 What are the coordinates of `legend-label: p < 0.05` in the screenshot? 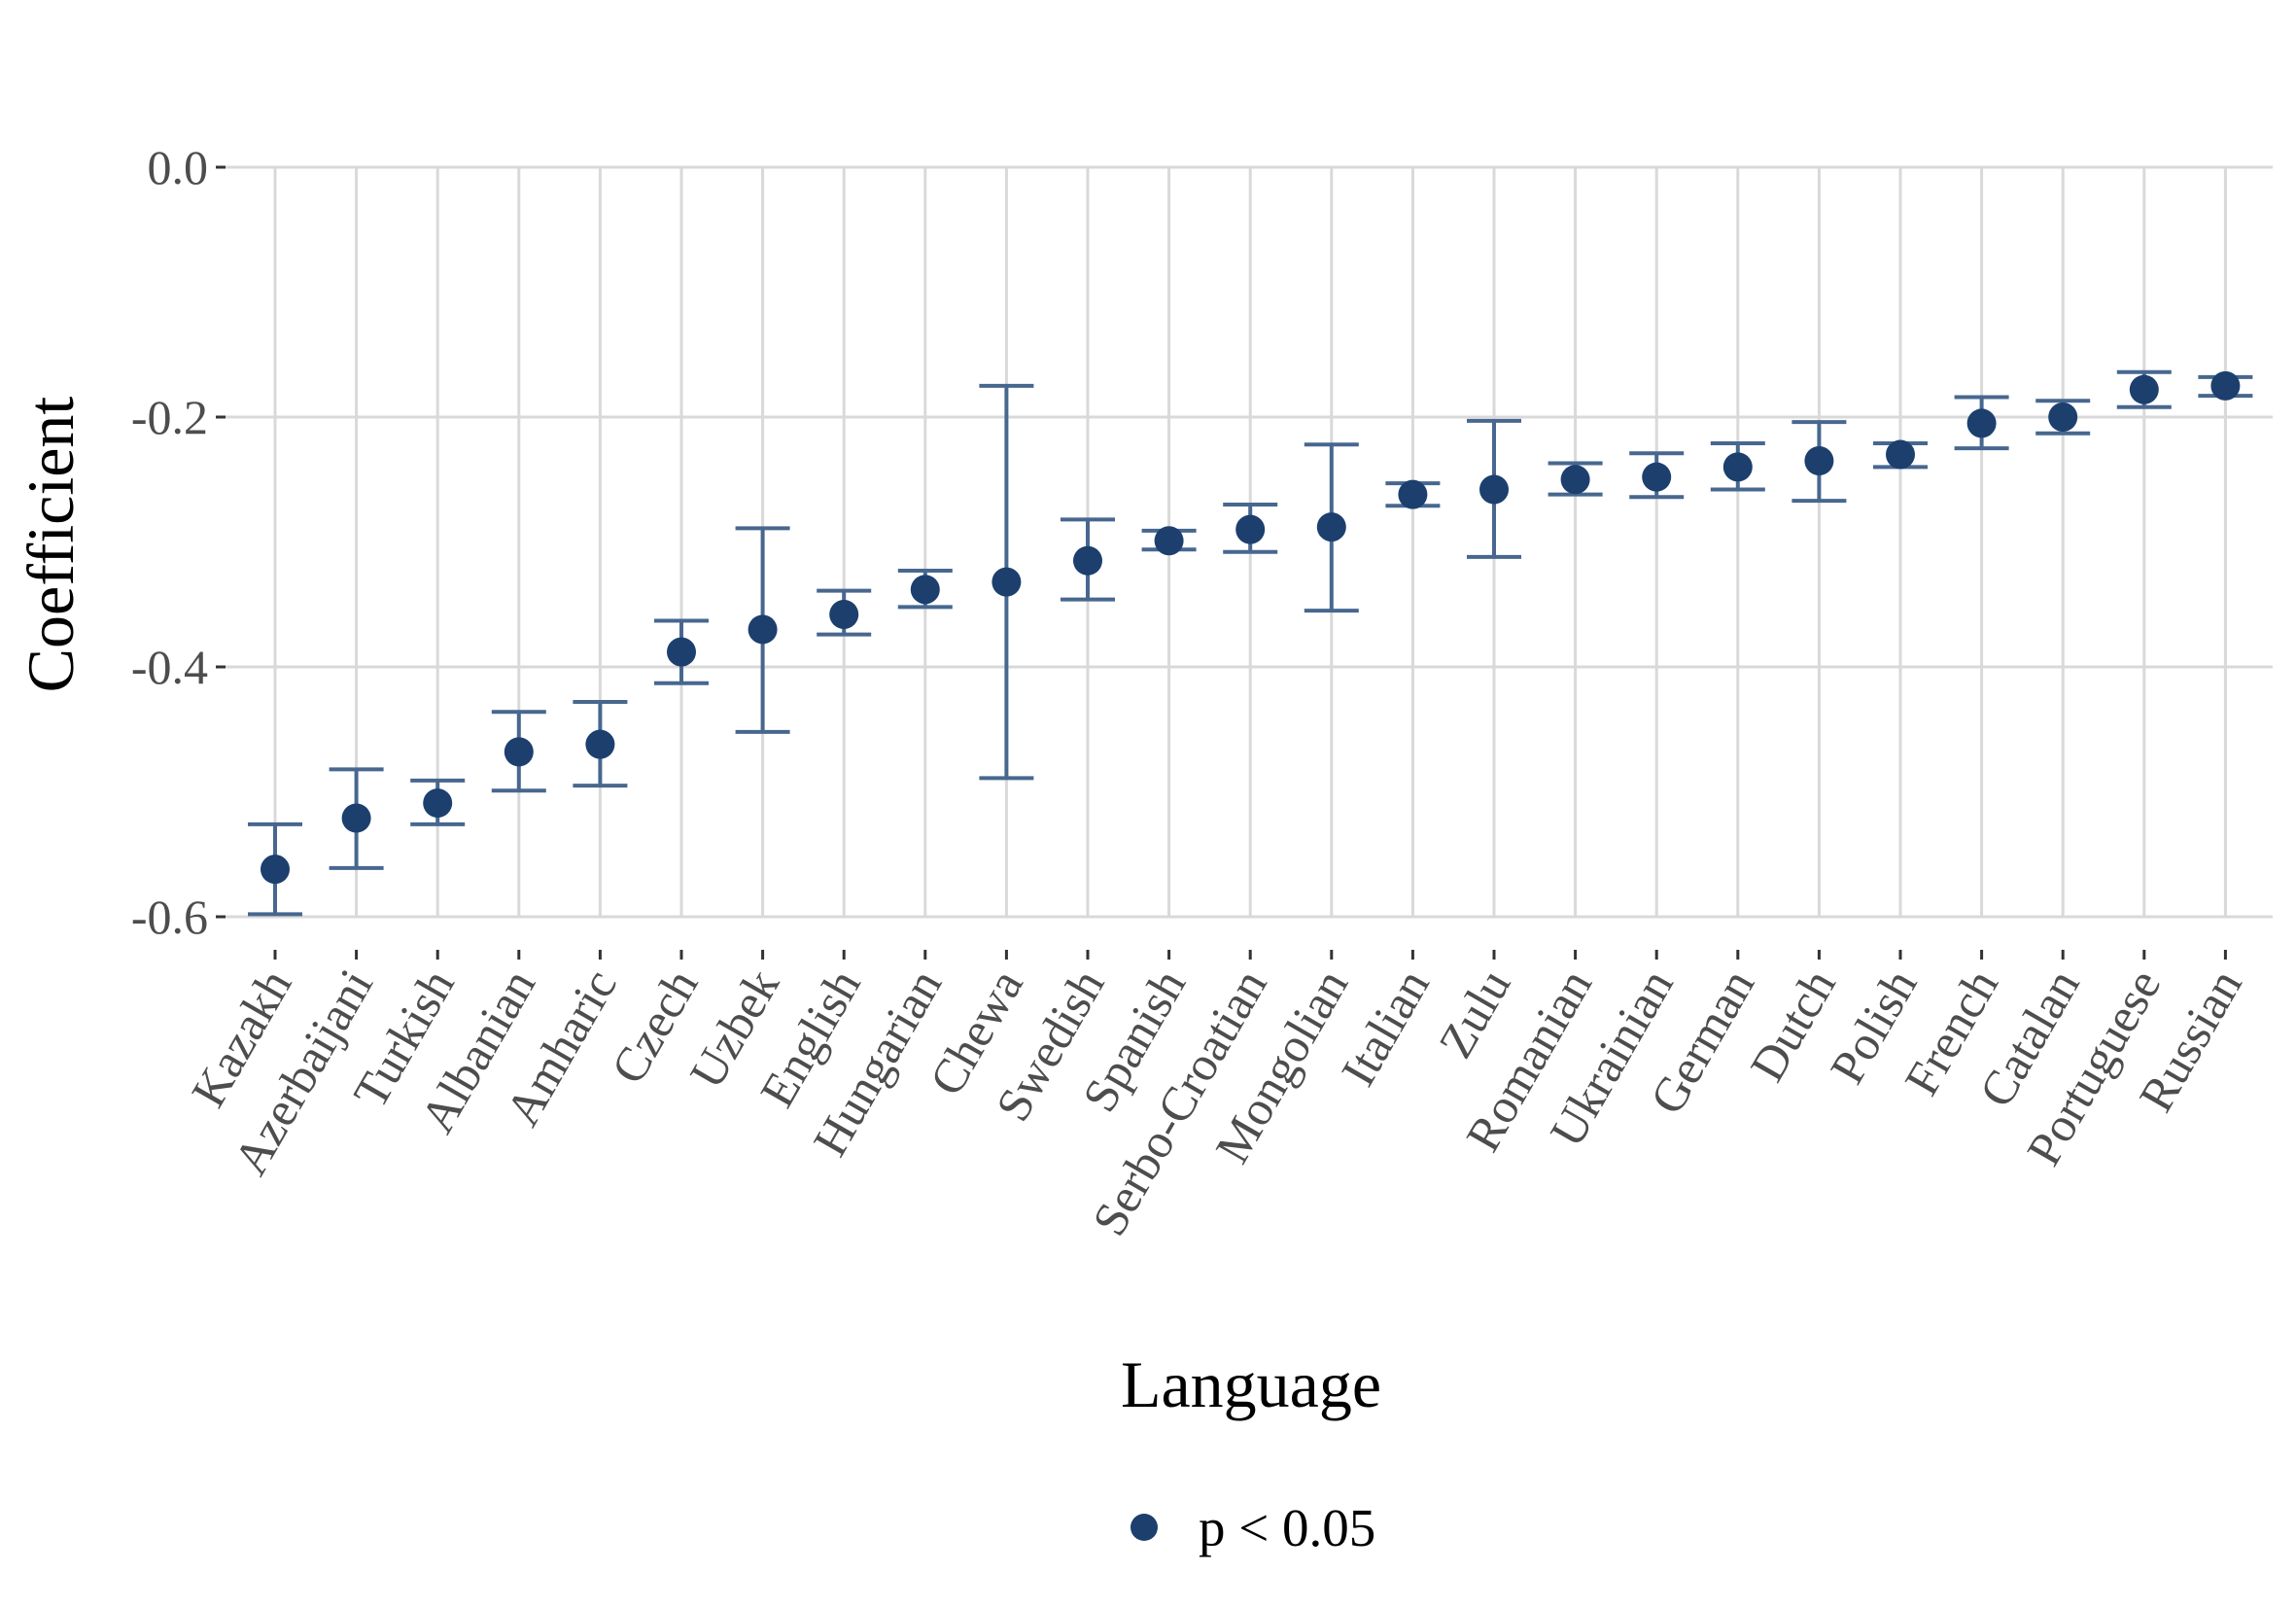 It's located at (1287, 1527).